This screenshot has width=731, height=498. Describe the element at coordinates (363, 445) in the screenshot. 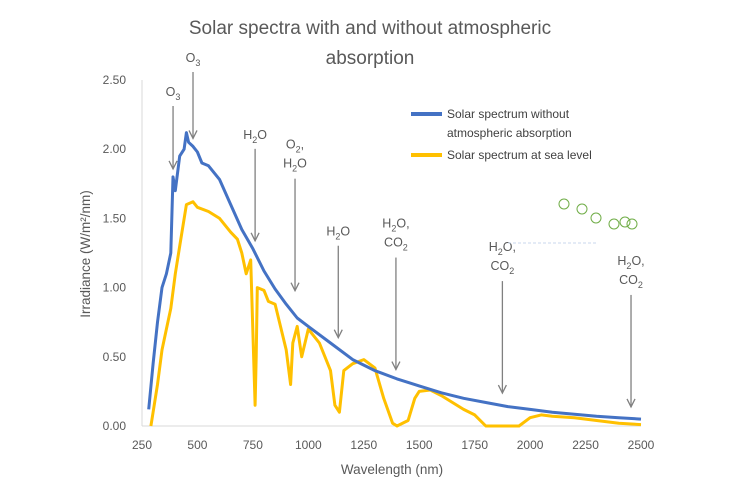

I see `x-tick-label: 1250` at that location.